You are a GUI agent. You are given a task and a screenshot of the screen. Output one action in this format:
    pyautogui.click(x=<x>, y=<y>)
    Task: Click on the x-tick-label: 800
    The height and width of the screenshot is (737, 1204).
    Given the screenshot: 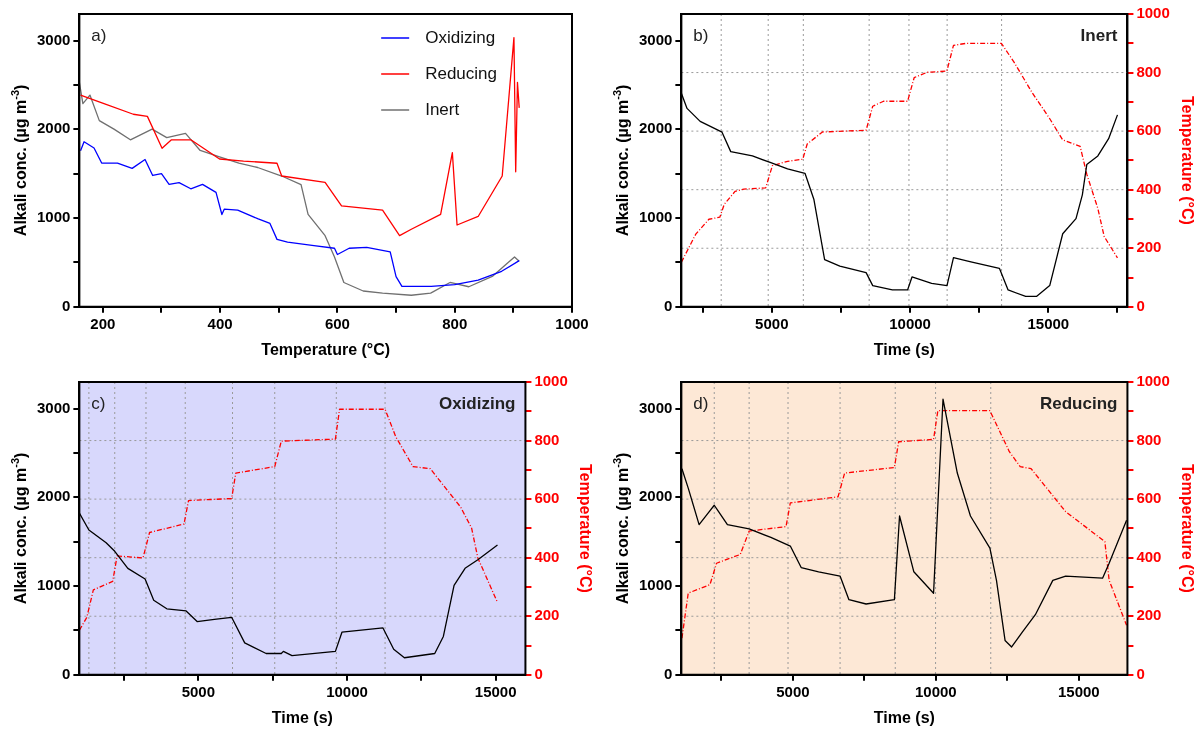 What is the action you would take?
    pyautogui.click(x=455, y=323)
    